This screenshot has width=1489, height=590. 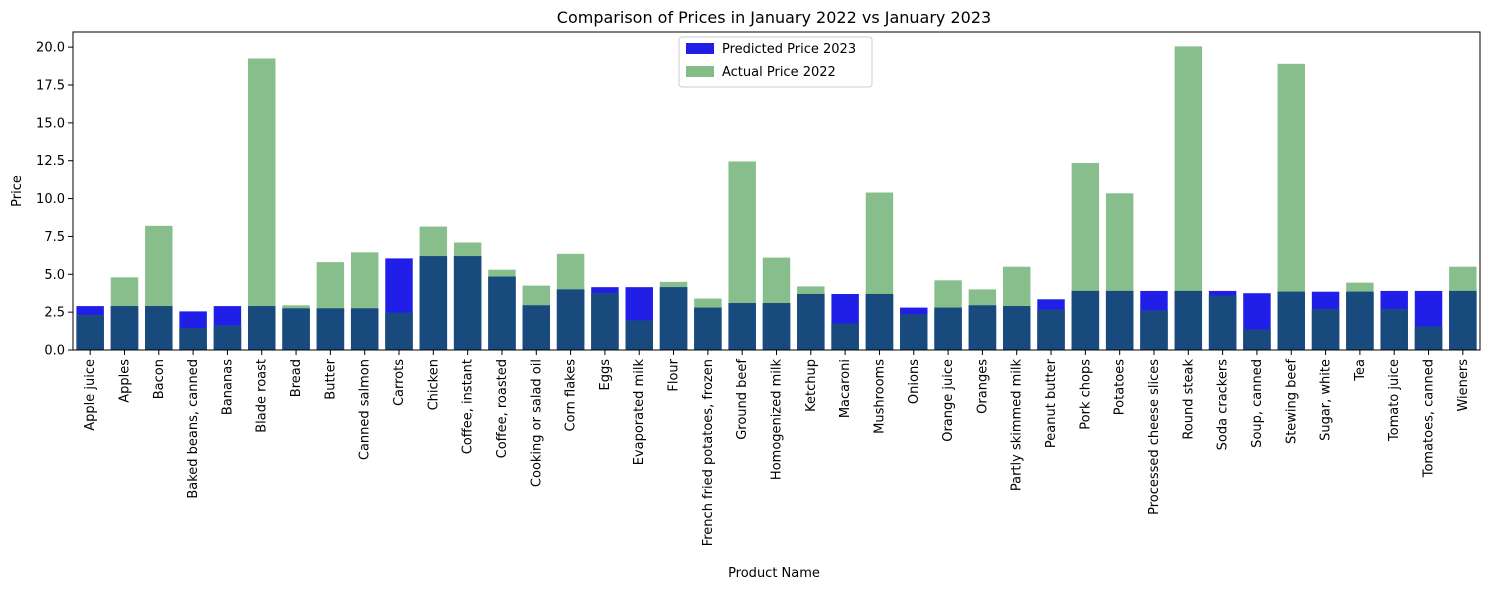 I want to click on y-tick-label: 20.0, so click(x=50, y=48).